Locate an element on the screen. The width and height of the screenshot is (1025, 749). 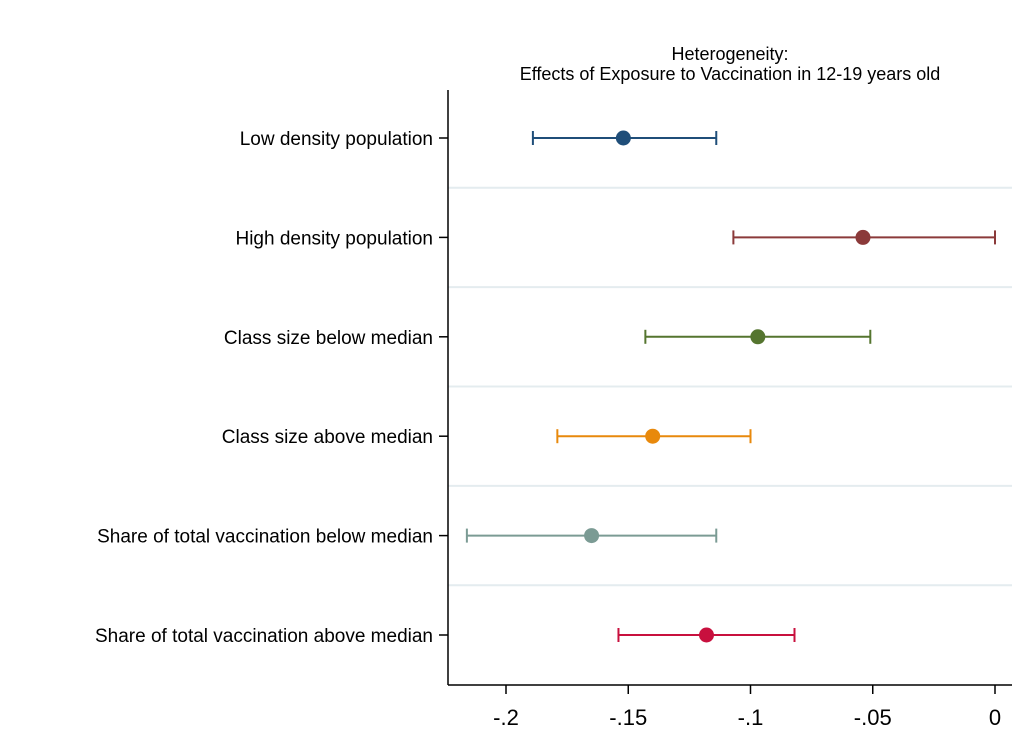
x-tick-label: 0 is located at coordinates (995, 717).